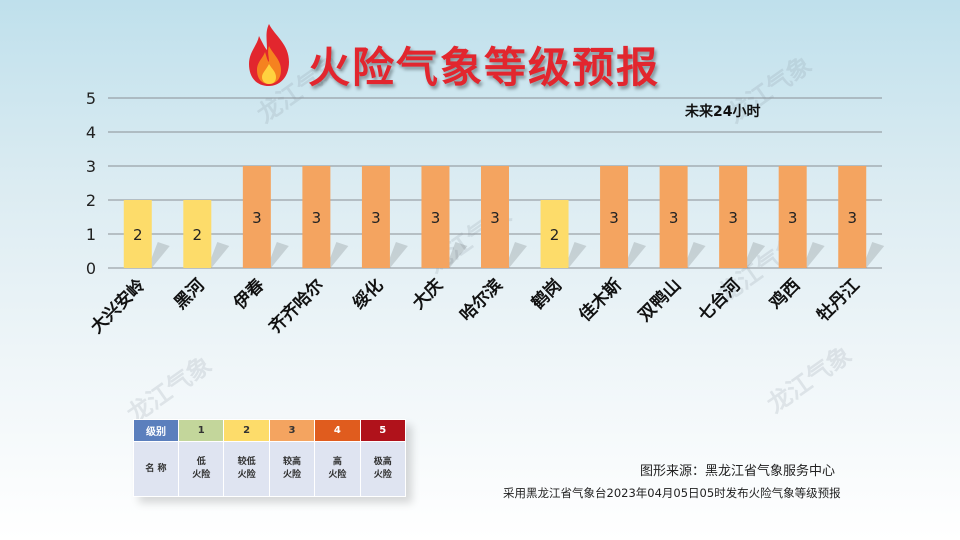 The height and width of the screenshot is (540, 960). Describe the element at coordinates (337, 430) in the screenshot. I see `legend-level-4: 4` at that location.